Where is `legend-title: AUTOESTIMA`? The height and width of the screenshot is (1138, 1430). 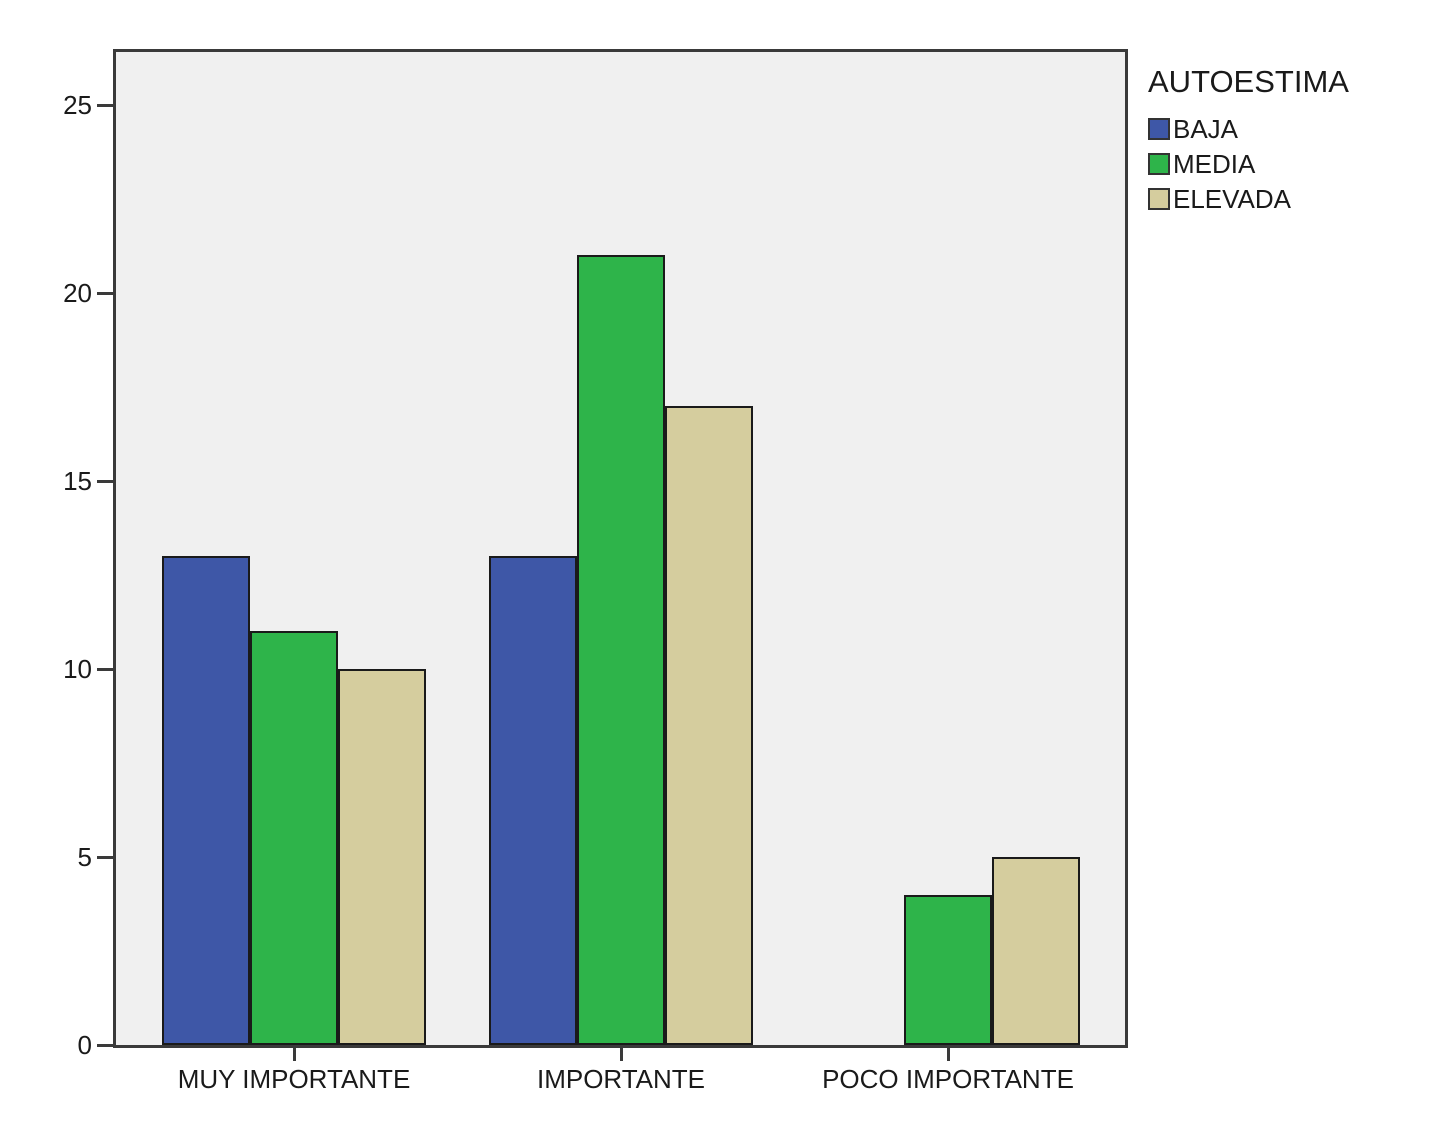
legend-title: AUTOESTIMA is located at coordinates (1248, 81).